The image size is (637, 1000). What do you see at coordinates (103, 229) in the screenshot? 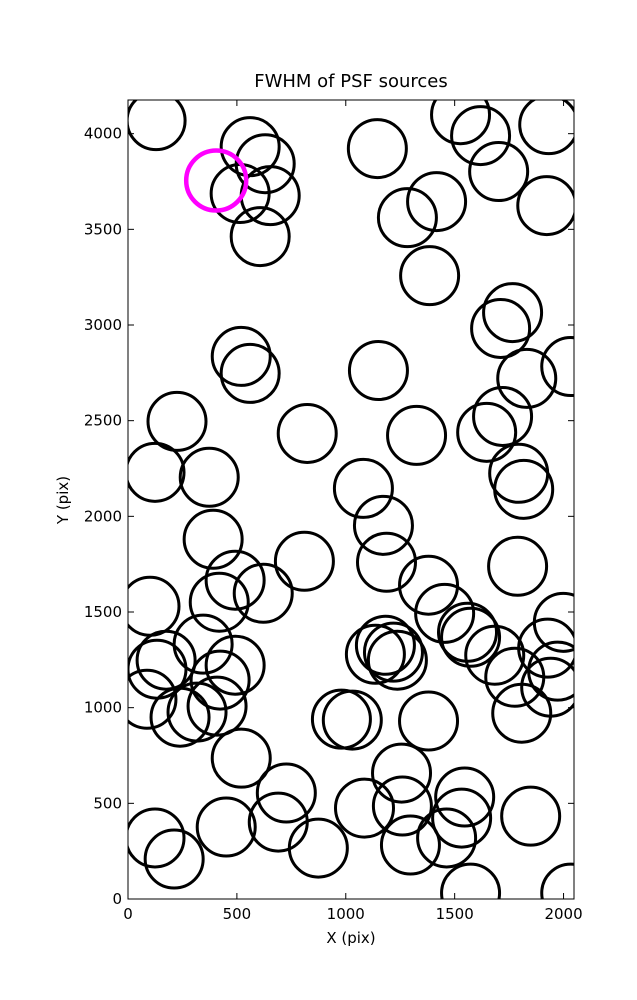
I see `y-tick-label: 3500` at bounding box center [103, 229].